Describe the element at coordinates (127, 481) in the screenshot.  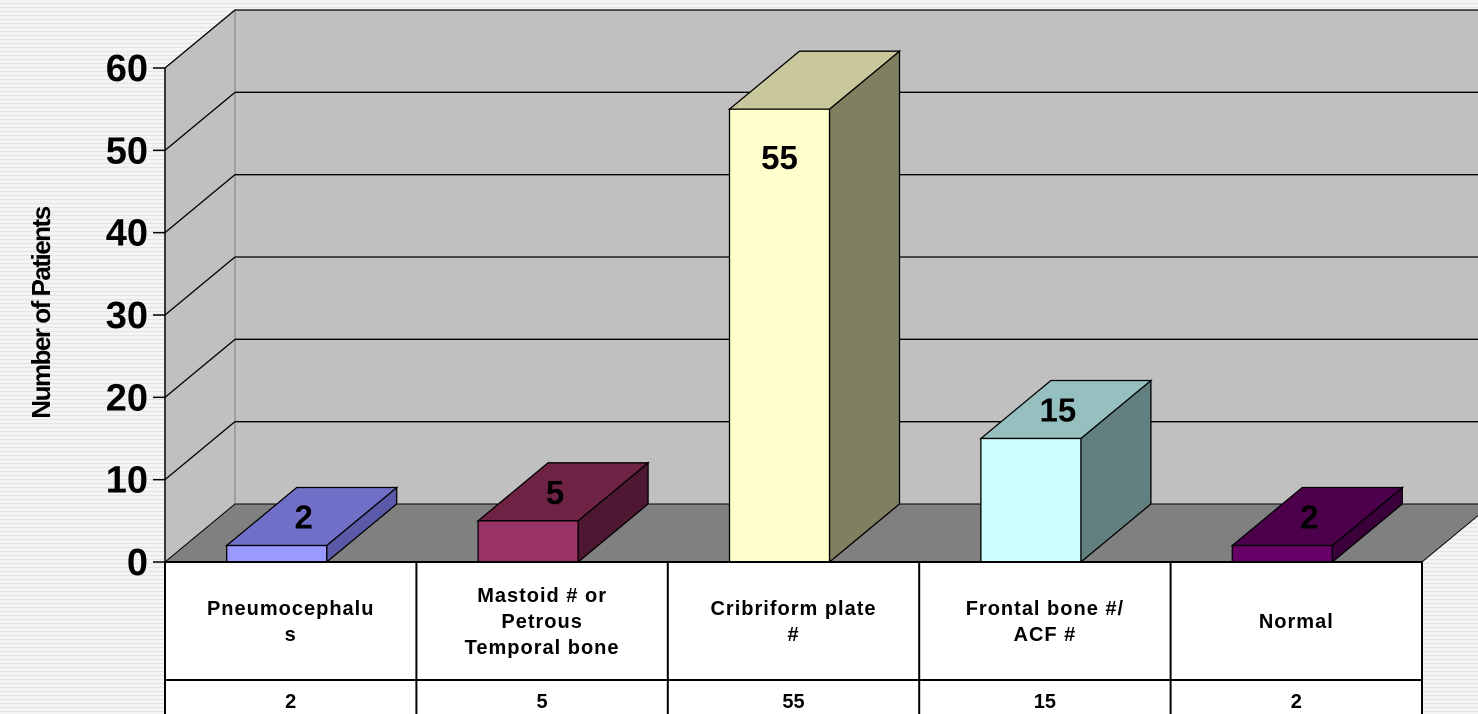
I see `y-tick-label: 10` at that location.